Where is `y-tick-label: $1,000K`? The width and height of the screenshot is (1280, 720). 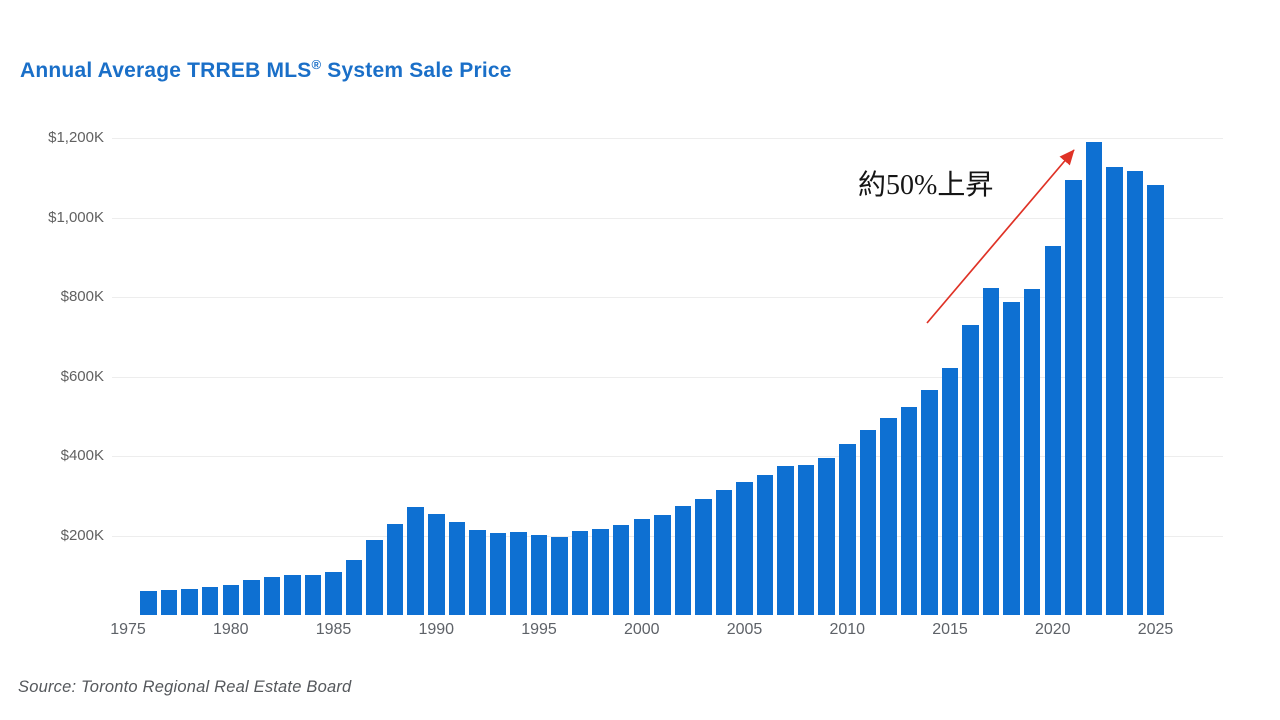
y-tick-label: $1,000K is located at coordinates (76, 217).